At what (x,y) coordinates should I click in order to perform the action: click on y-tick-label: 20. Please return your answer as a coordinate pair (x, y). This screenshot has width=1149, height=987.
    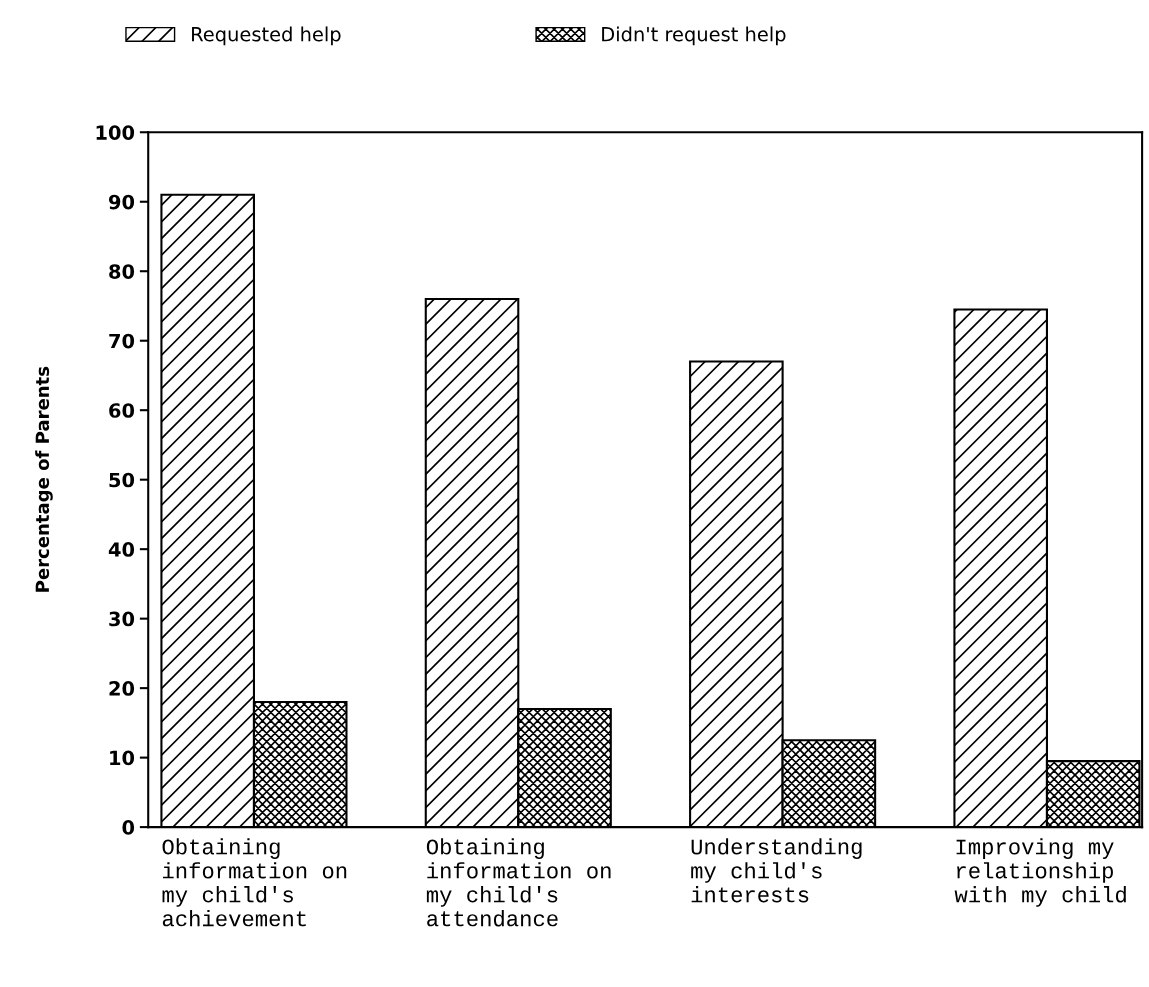
    Looking at the image, I should click on (122, 688).